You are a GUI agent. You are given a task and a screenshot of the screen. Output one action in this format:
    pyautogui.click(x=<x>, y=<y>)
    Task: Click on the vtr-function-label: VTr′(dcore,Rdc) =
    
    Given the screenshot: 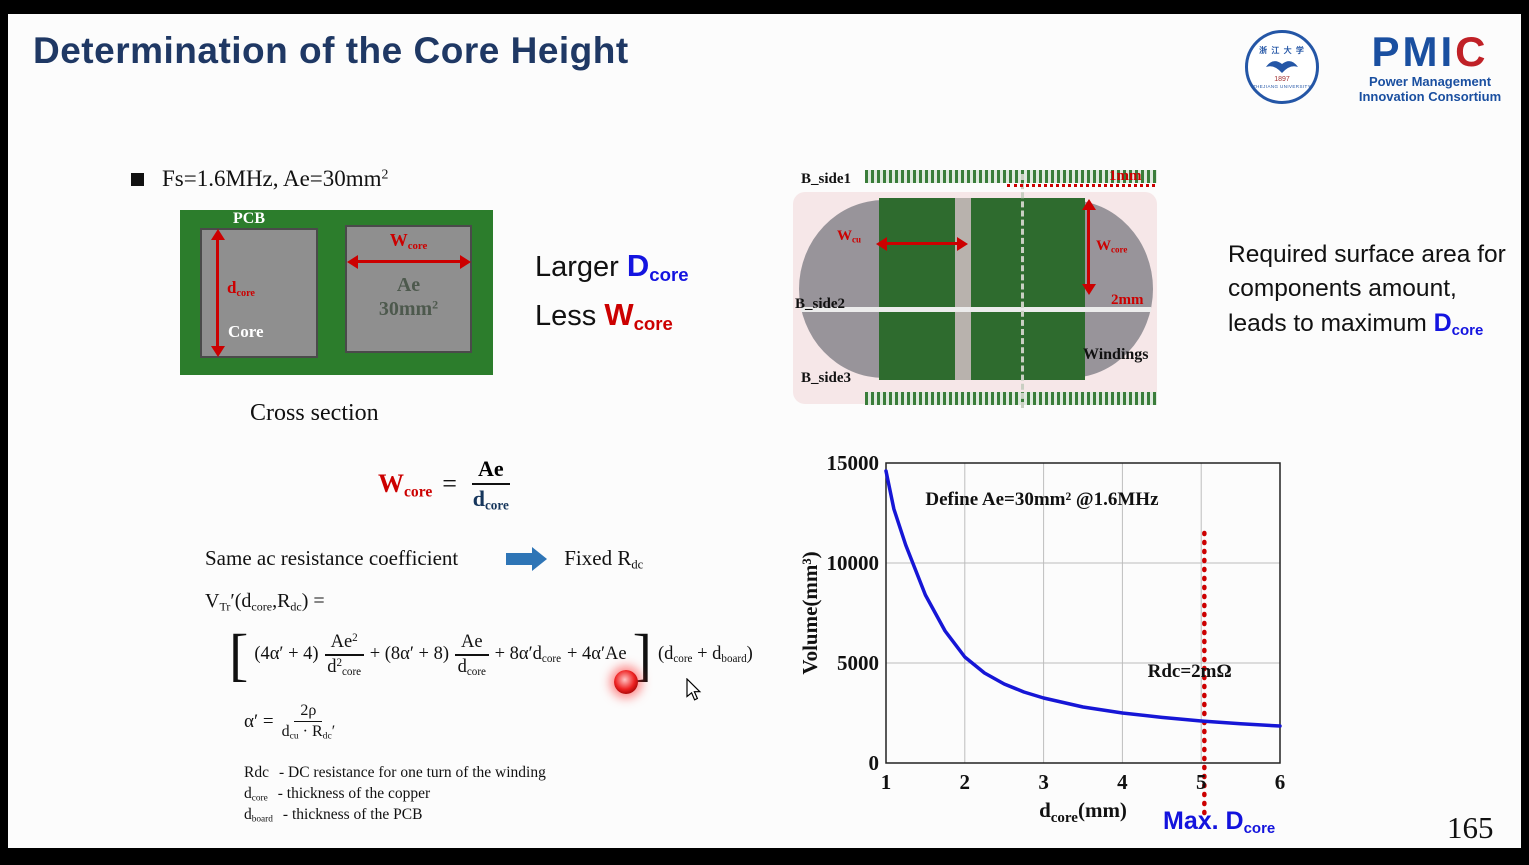 What is the action you would take?
    pyautogui.click(x=265, y=602)
    